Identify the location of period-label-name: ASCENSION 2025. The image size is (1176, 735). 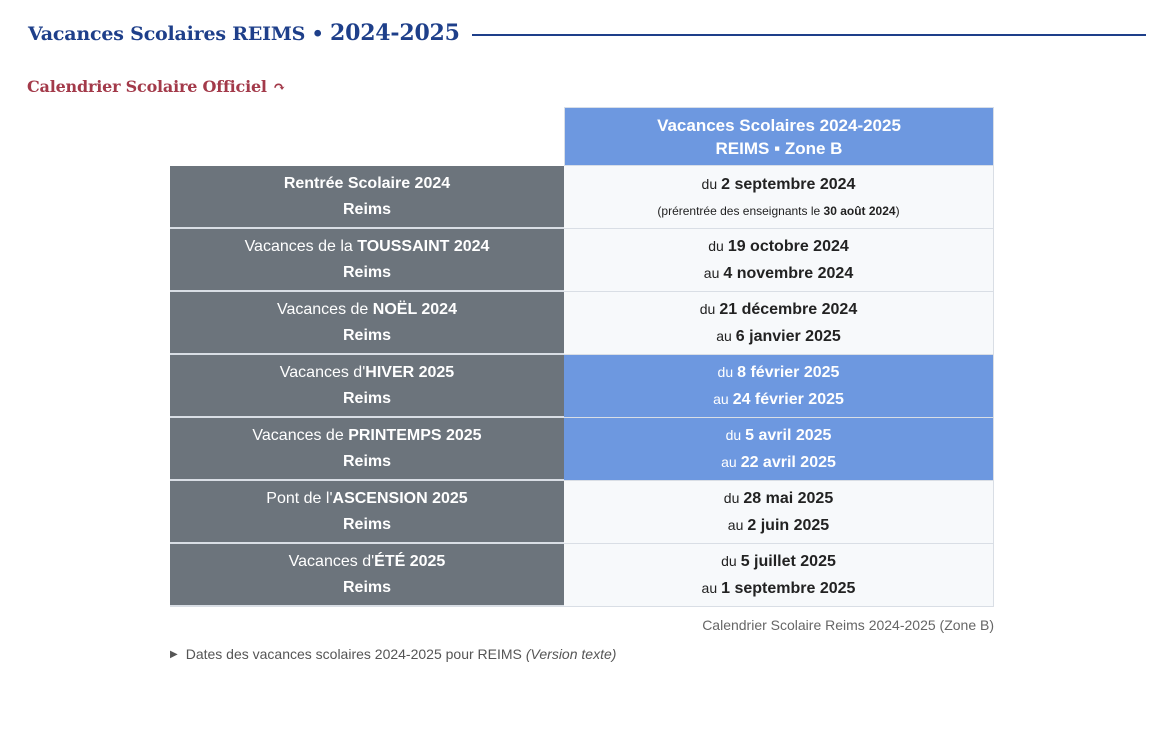
(400, 498).